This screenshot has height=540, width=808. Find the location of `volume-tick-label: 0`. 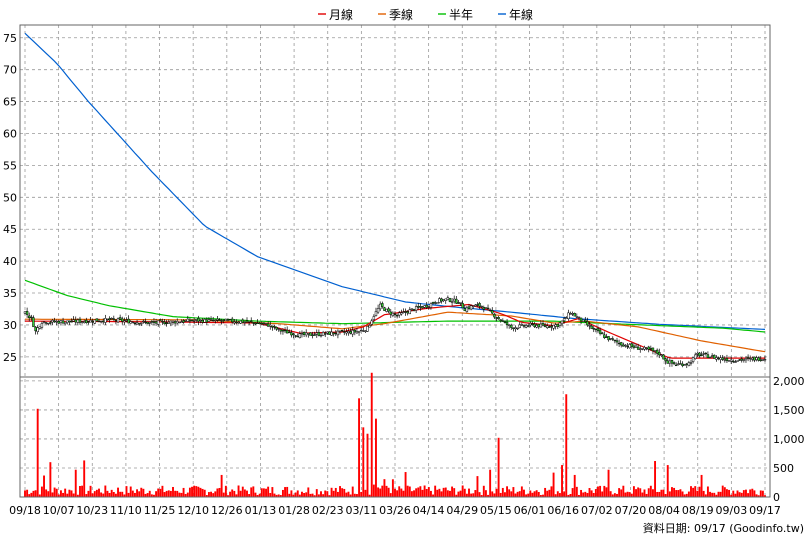

volume-tick-label: 0 is located at coordinates (776, 497).